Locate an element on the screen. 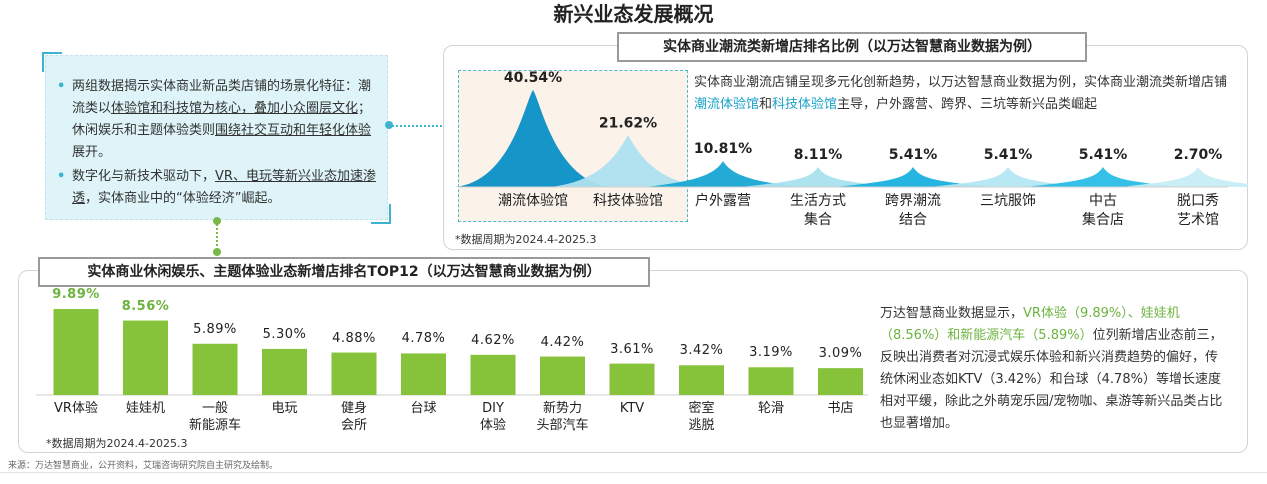  page-title: 新兴业态发展概况 is located at coordinates (633, 14).